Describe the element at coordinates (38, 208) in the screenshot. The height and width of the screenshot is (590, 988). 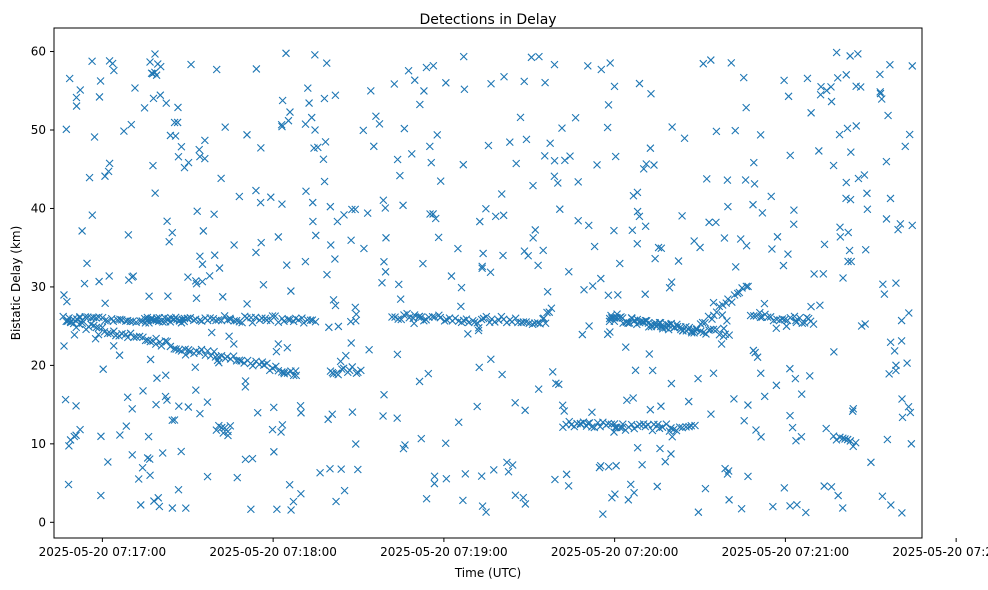
I see `y-tick-label: 40` at that location.